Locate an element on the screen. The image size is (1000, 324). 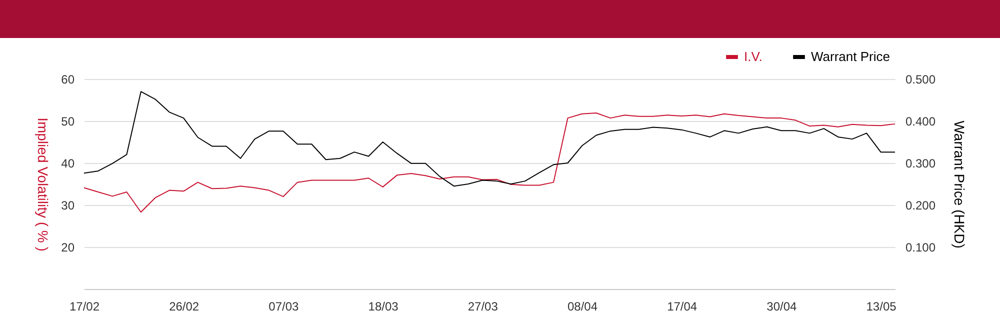
x-tick-label: 27/03 is located at coordinates (483, 307).